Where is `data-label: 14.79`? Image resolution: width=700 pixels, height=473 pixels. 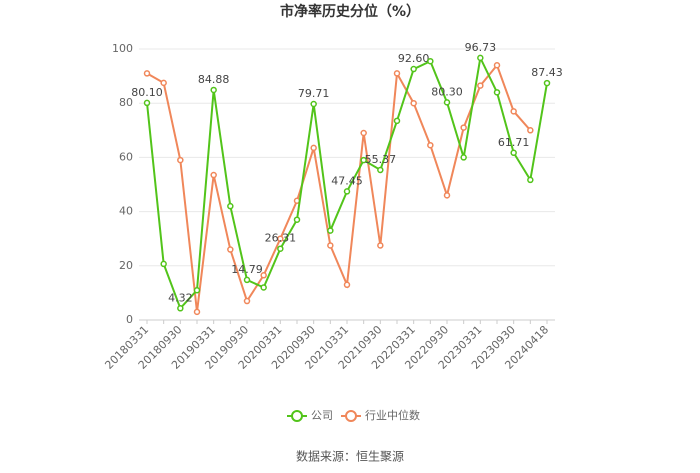
data-label: 14.79 is located at coordinates (247, 269).